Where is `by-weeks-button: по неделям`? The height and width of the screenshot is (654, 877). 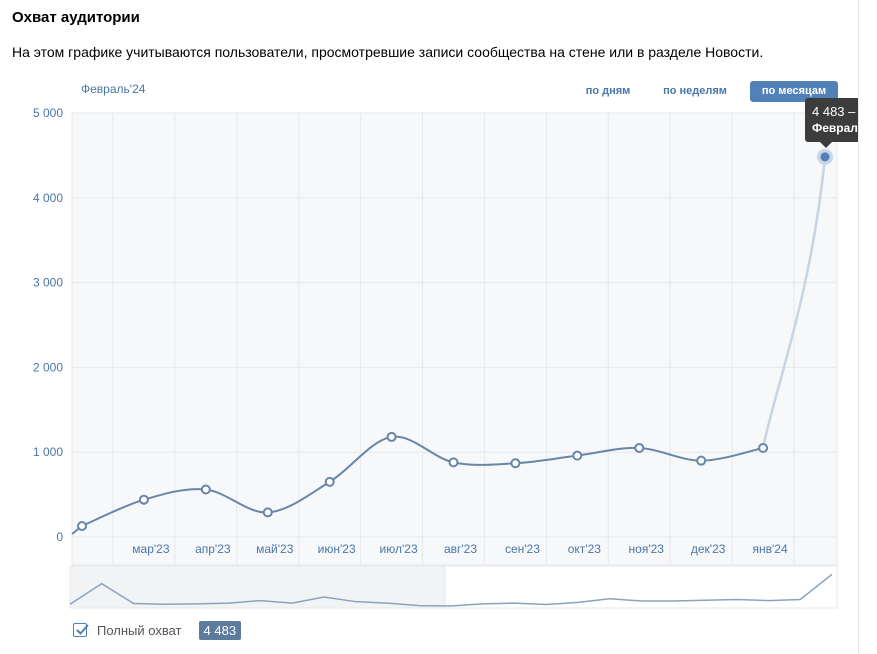 by-weeks-button: по неделям is located at coordinates (695, 91).